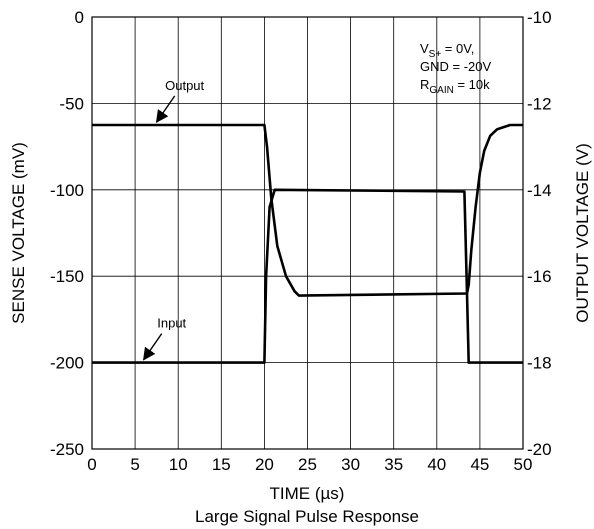  Describe the element at coordinates (307, 464) in the screenshot. I see `x-tick-label: 25` at that location.